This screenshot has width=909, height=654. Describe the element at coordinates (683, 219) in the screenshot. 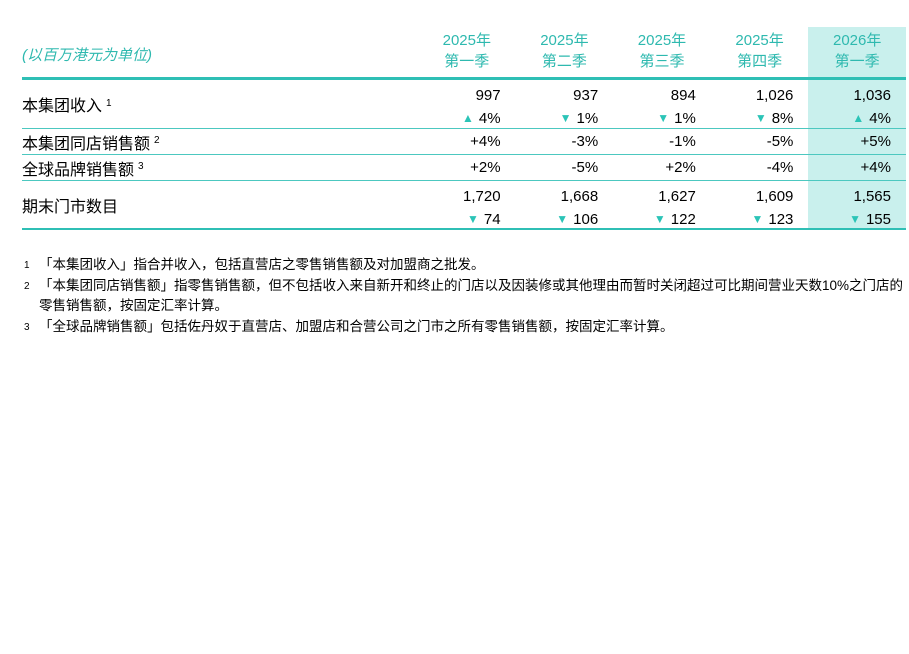

I see `change-value: 122` at that location.